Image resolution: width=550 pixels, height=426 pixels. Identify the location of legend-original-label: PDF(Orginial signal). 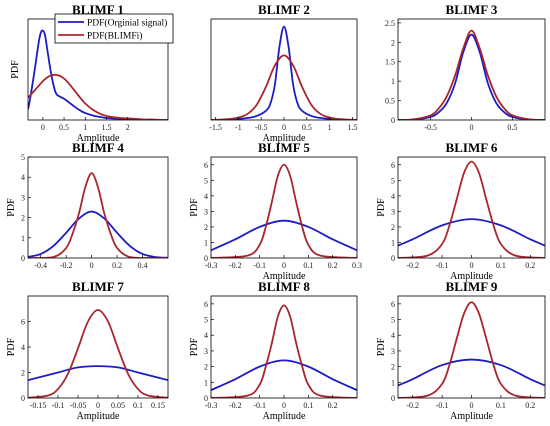
(127, 23).